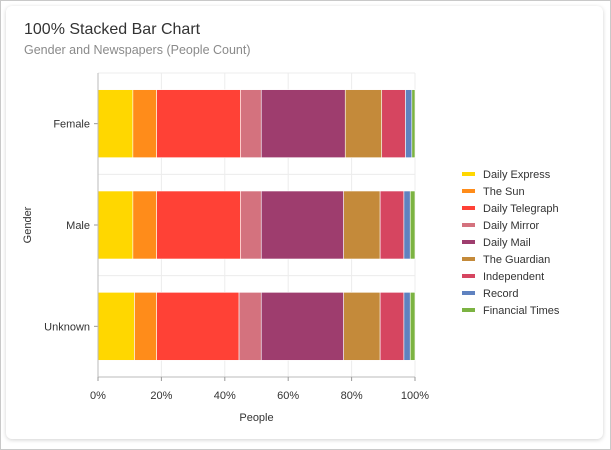  What do you see at coordinates (98, 396) in the screenshot?
I see `x-tick-label: 0%` at bounding box center [98, 396].